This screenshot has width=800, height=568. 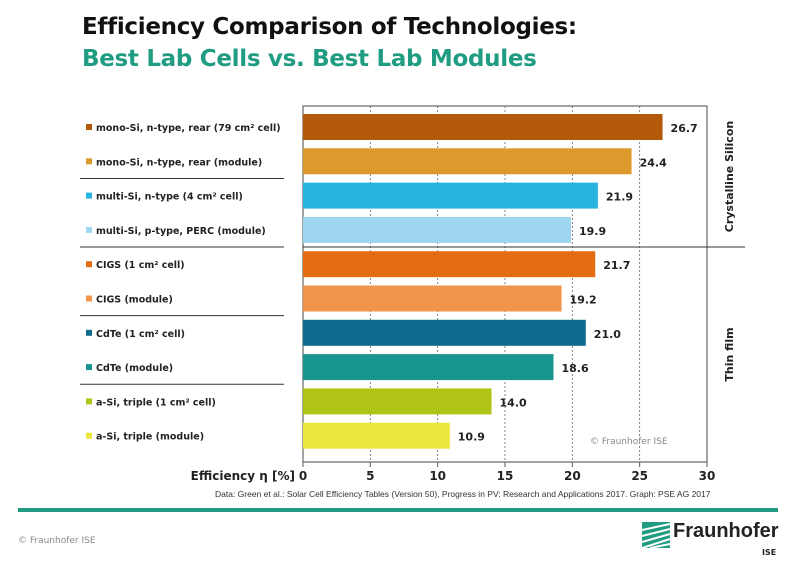 What do you see at coordinates (656, 535) in the screenshot?
I see `fraunhofer-logo-icon` at bounding box center [656, 535].